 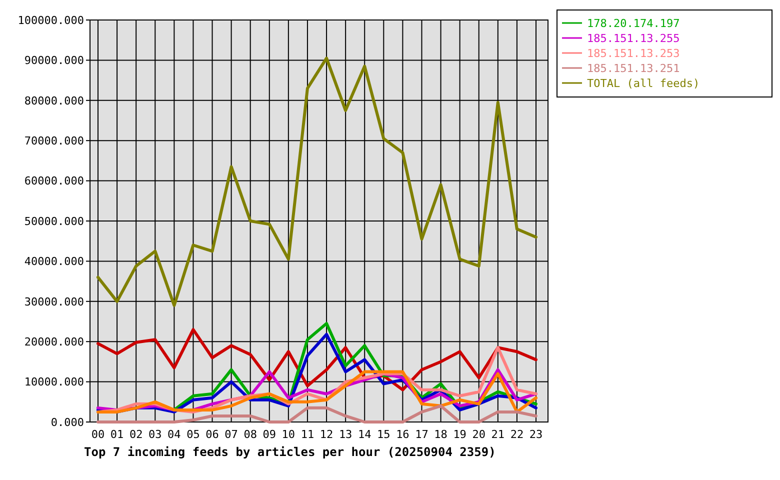 What do you see at coordinates (290, 452) in the screenshot?
I see `text: Top 7 incoming feeds by articles per hour (20250904 2359)` at bounding box center [290, 452].